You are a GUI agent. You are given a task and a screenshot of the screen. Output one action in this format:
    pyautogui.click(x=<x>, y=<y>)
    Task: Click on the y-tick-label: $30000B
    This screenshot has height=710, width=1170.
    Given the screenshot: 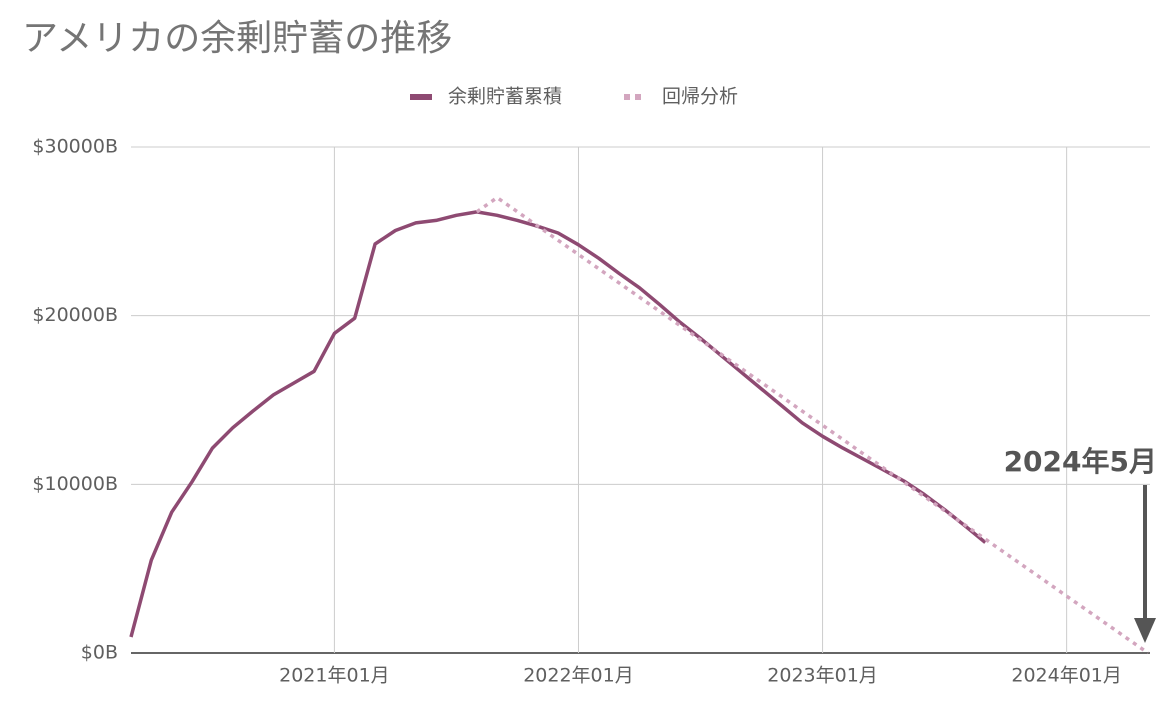 What is the action you would take?
    pyautogui.click(x=75, y=147)
    